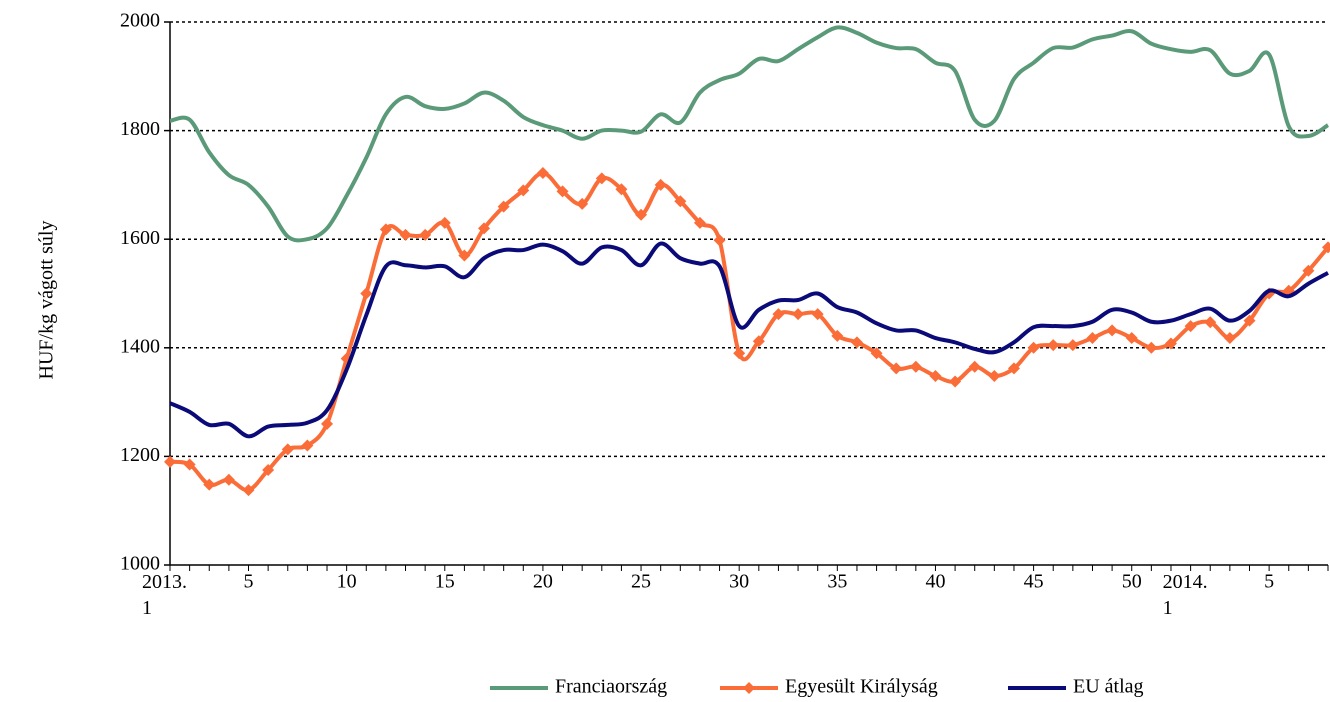 The width and height of the screenshot is (1330, 702). I want to click on y-tick-label: 1800, so click(140, 129).